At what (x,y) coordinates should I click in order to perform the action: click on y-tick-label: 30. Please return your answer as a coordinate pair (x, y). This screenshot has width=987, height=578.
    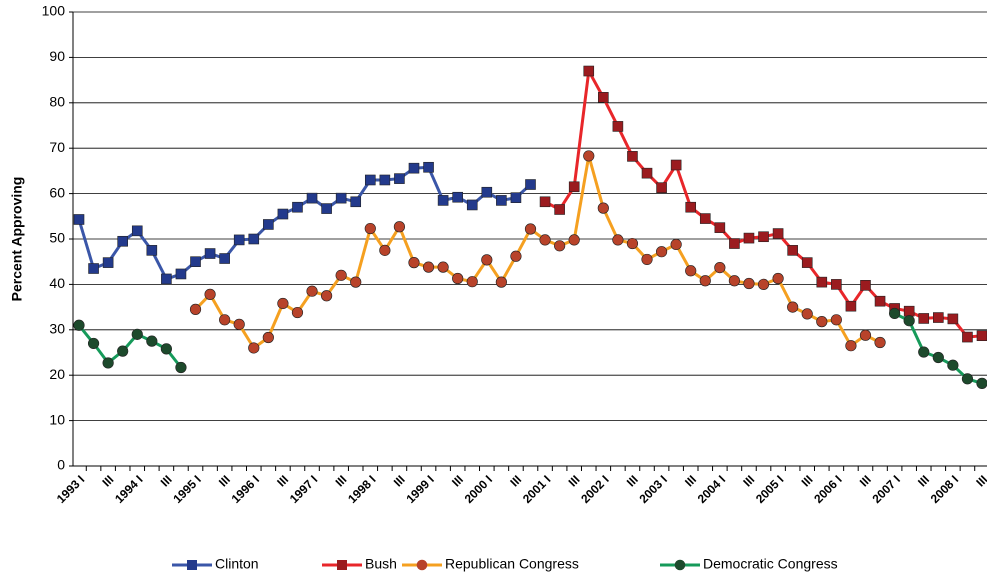
    Looking at the image, I should click on (57, 329).